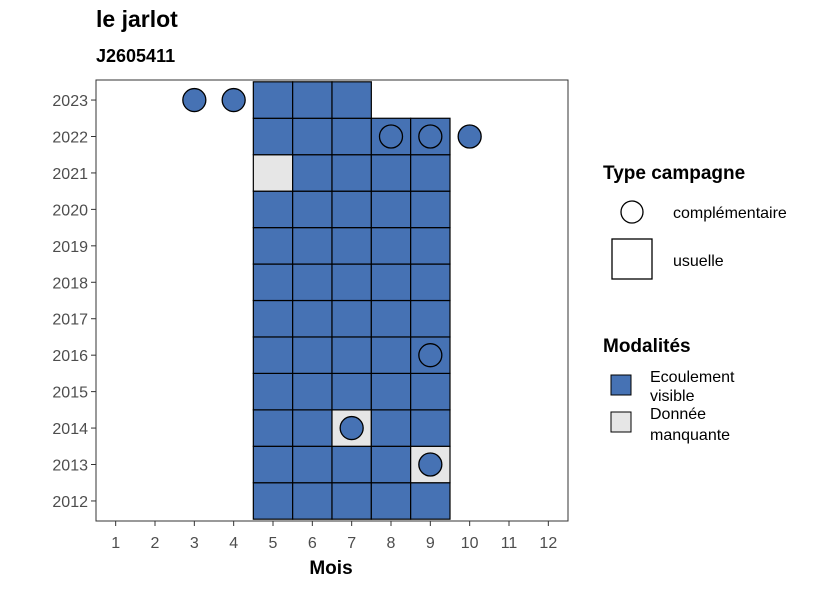 The width and height of the screenshot is (826, 590). What do you see at coordinates (621, 385) in the screenshot?
I see `legend-swatch-ecoulement-visible` at bounding box center [621, 385].